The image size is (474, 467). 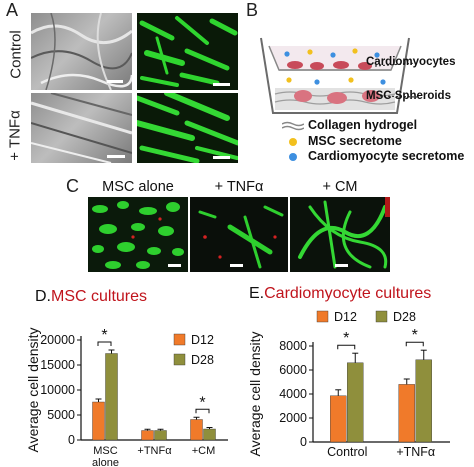 I want to click on panel-c-label-cm: + CM, so click(x=340, y=187).